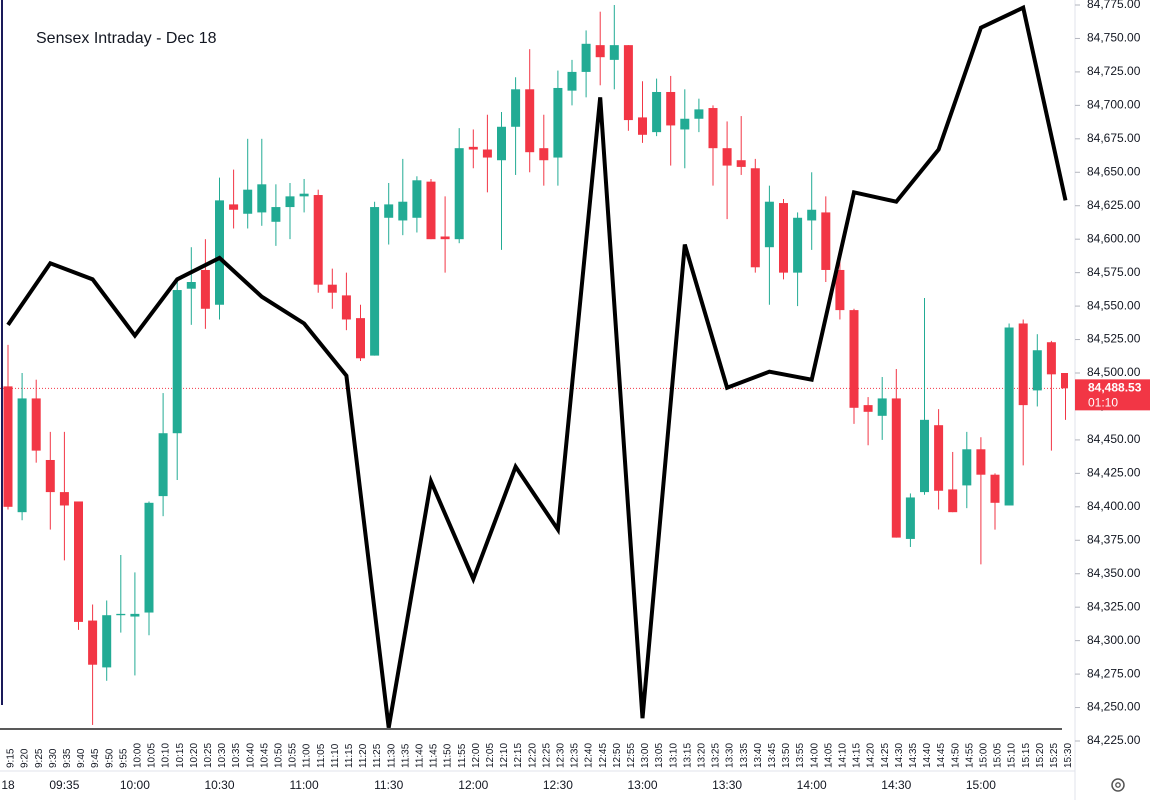 Image resolution: width=1150 pixels, height=800 pixels. I want to click on y-tick-label: 84,375.00, so click(1114, 539).